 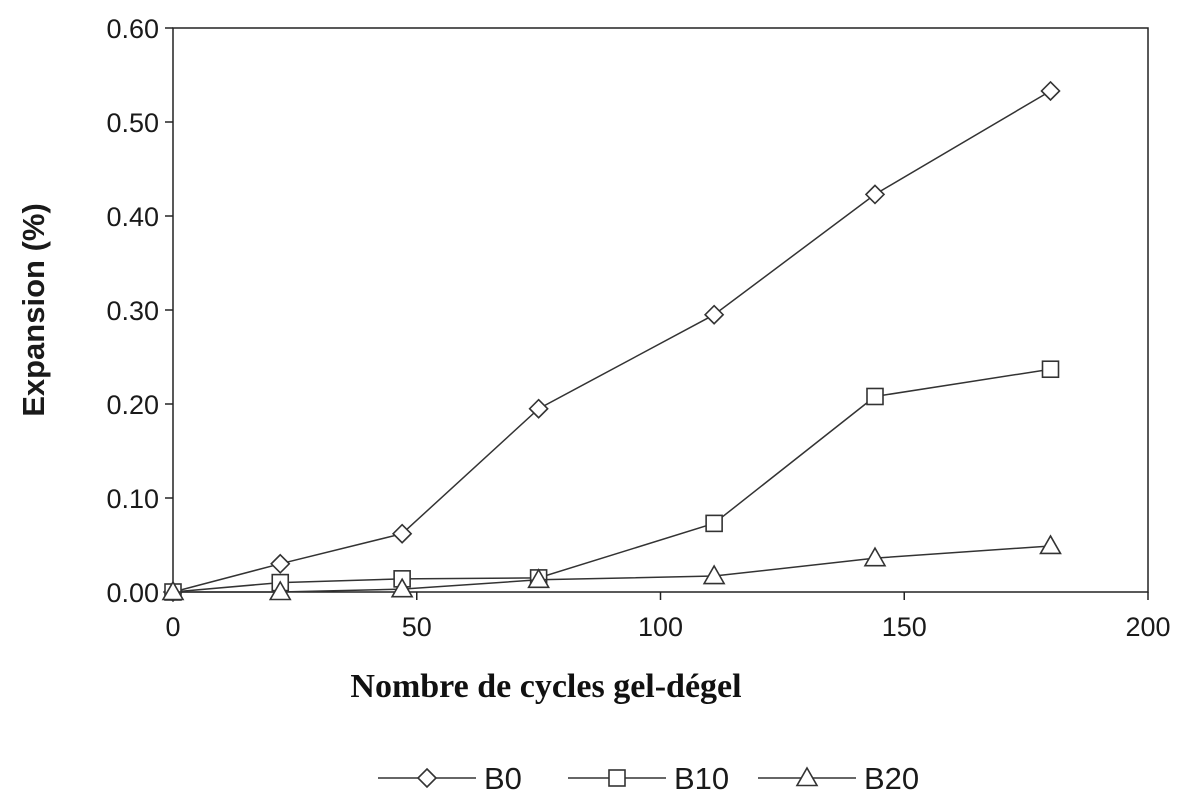 I want to click on y-tick-label: 0.10, so click(x=132, y=499).